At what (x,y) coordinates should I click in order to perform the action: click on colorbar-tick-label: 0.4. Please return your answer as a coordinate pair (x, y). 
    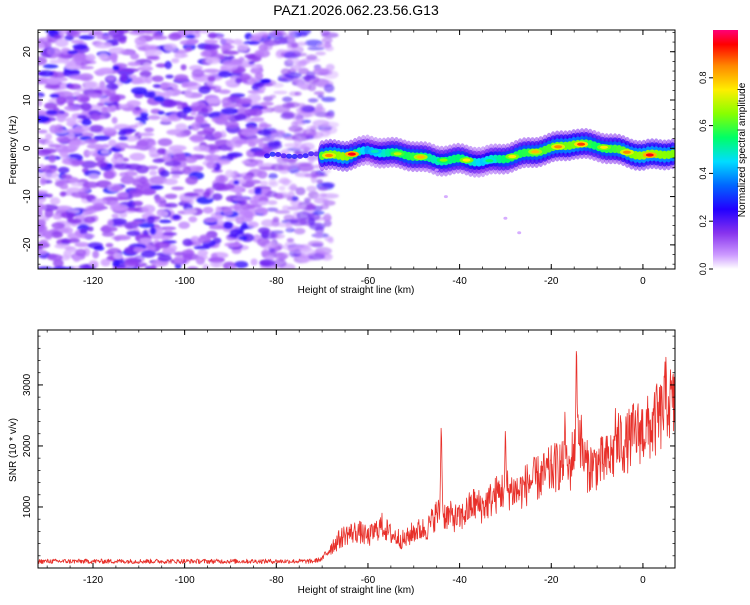
    Looking at the image, I should click on (703, 173).